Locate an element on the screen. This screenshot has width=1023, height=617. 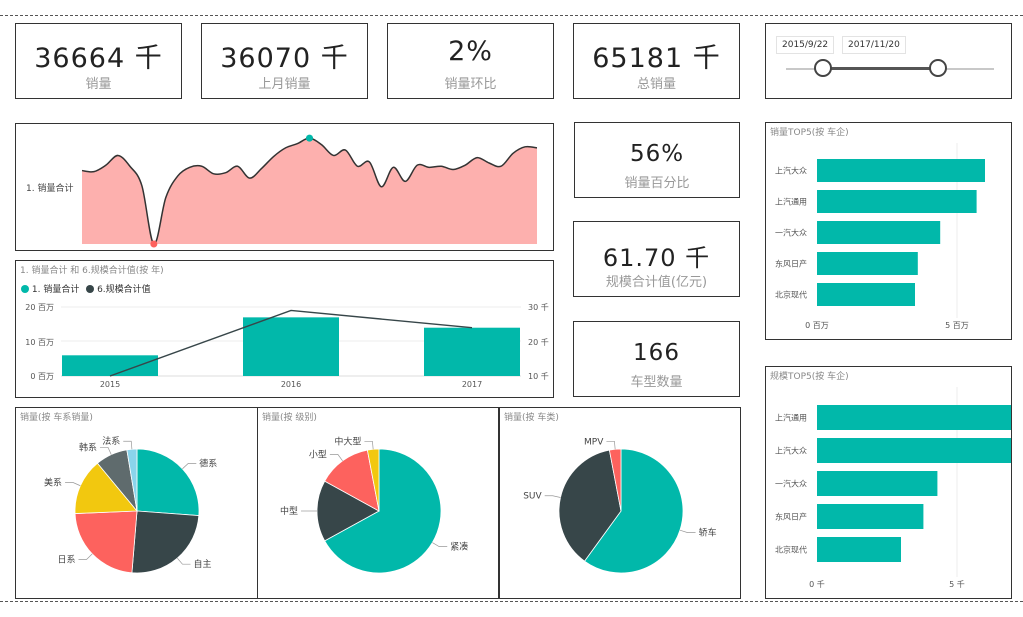
kpi-card-scale: 61.70 千 规模合计值(亿元) is located at coordinates (656, 259).